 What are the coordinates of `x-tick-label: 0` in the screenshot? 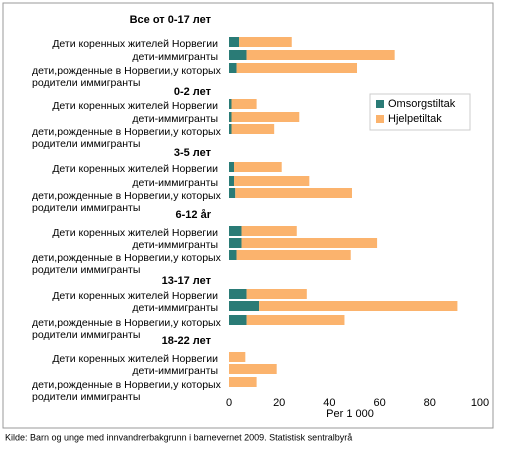 It's located at (229, 403).